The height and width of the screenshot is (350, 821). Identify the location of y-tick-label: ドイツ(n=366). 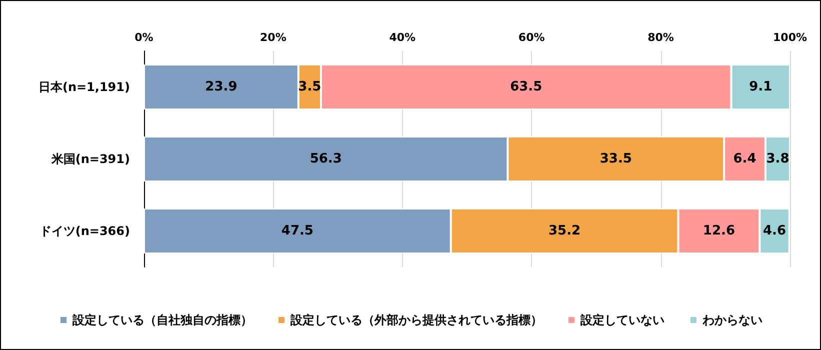
(84, 231).